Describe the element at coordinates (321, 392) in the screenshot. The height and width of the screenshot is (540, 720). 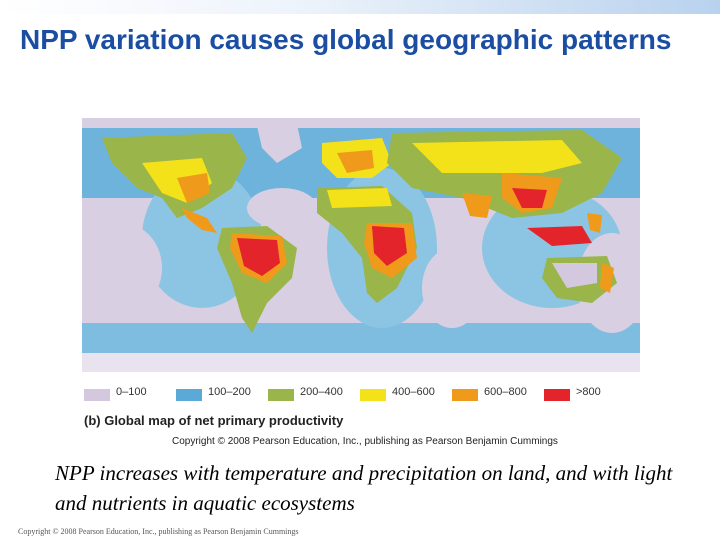
I see `legend-label: 200–400` at that location.